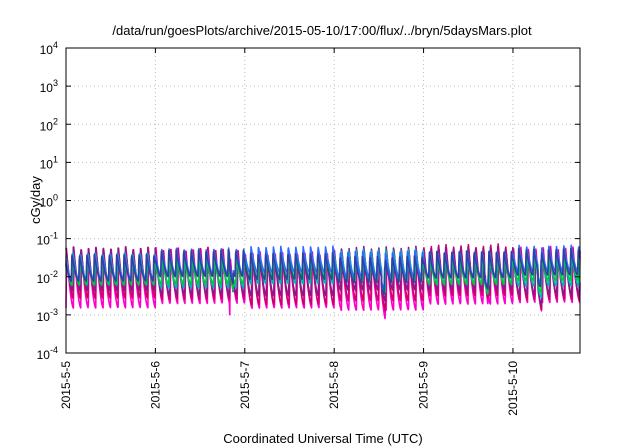 Image resolution: width=640 pixels, height=448 pixels. Describe the element at coordinates (35, 200) in the screenshot. I see `y-axis-title: cGy/day` at that location.